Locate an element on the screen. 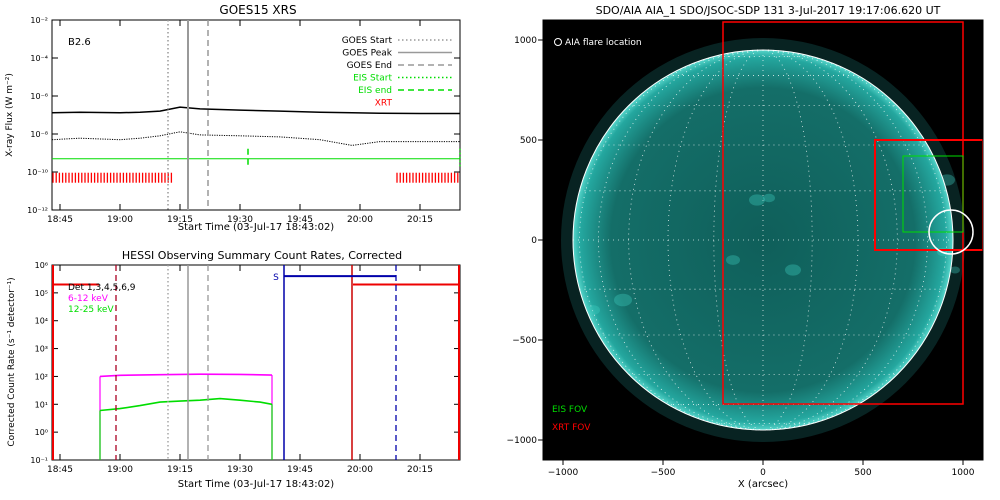 The width and height of the screenshot is (1000, 500). aia-x-axis: −1000 −500 0 500 1000 is located at coordinates (761, 469).